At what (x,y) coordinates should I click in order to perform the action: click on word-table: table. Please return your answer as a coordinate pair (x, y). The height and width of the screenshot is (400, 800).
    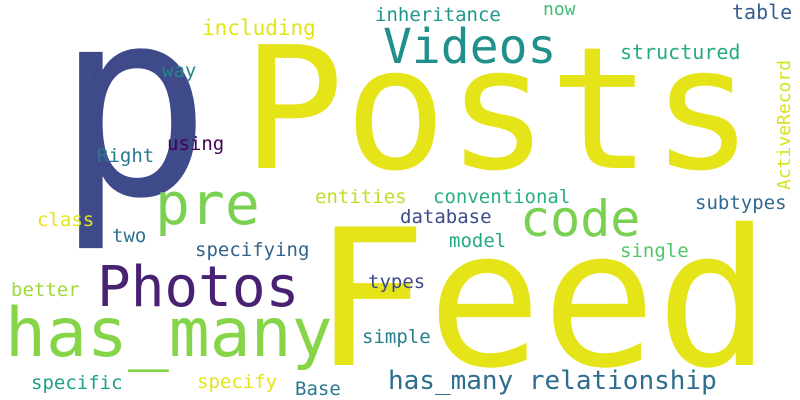
    Looking at the image, I should click on (762, 12).